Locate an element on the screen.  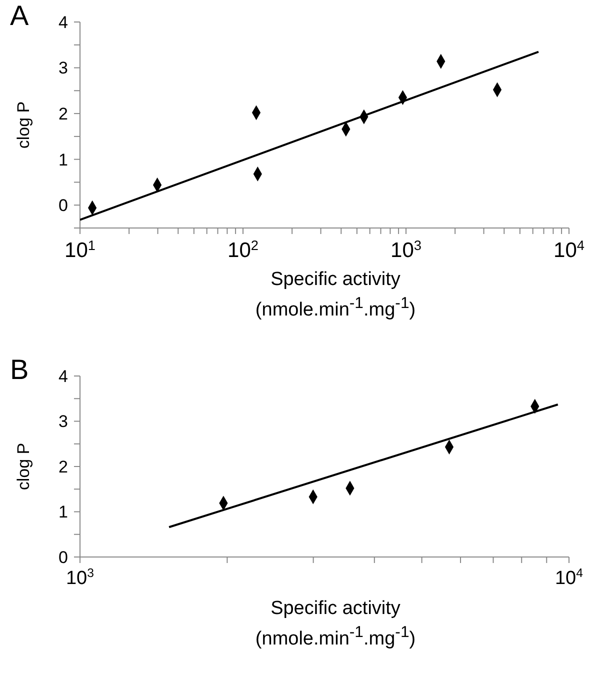
text: A is located at coordinates (19, 16).